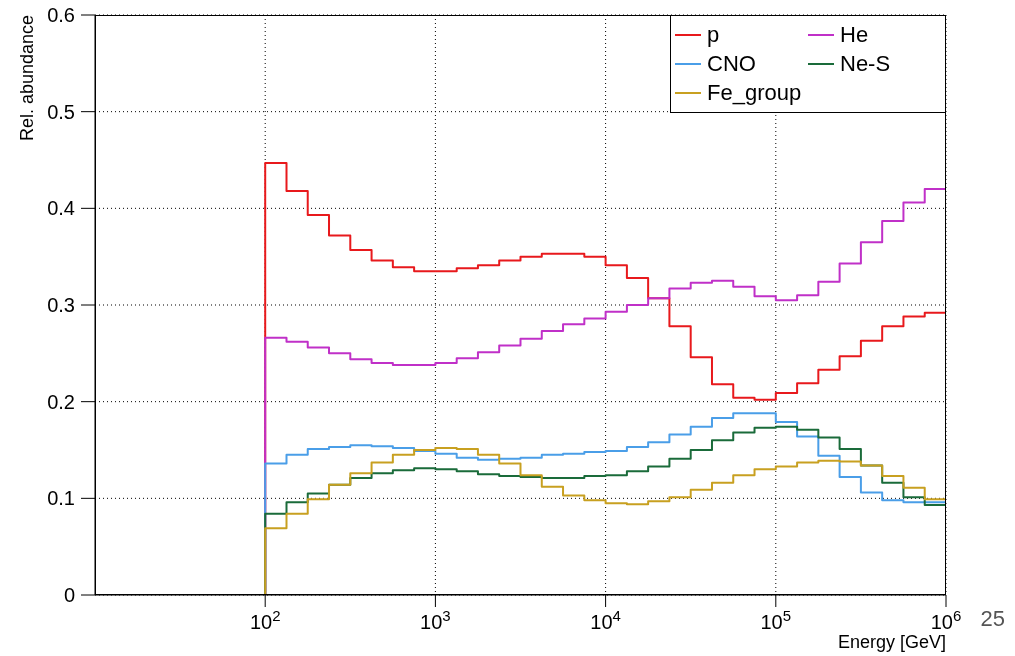  Describe the element at coordinates (61, 401) in the screenshot. I see `y-tick-label: 0.2` at that location.